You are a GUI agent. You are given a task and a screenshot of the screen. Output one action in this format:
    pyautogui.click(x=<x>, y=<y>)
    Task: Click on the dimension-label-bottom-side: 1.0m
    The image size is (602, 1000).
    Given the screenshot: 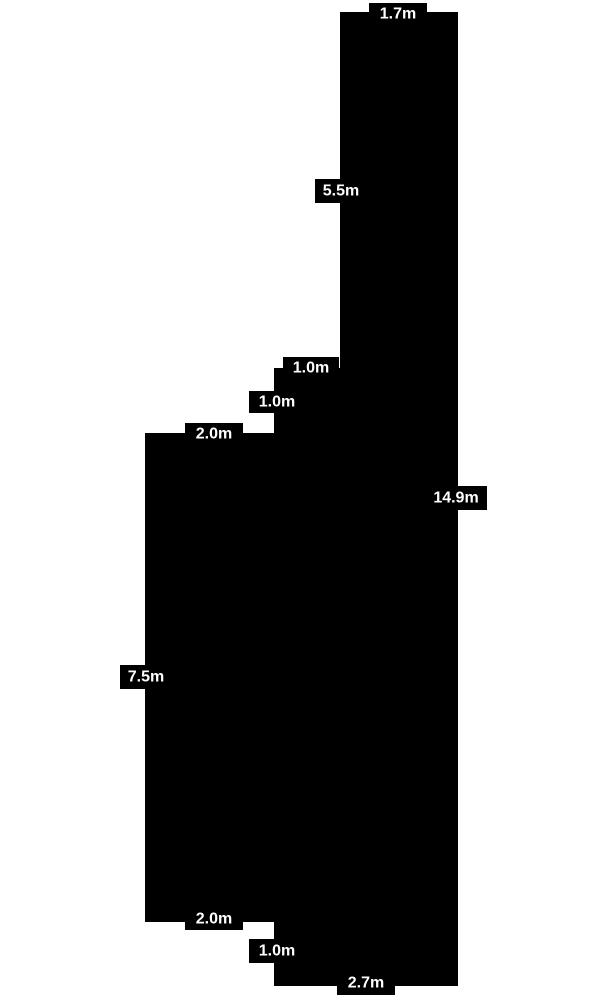 What is the action you would take?
    pyautogui.click(x=277, y=951)
    